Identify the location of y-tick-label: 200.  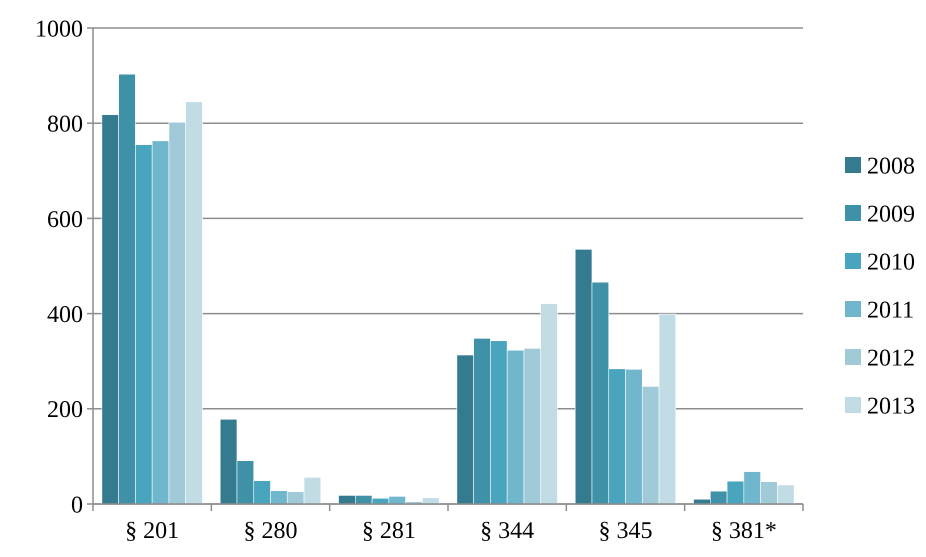
(65, 410).